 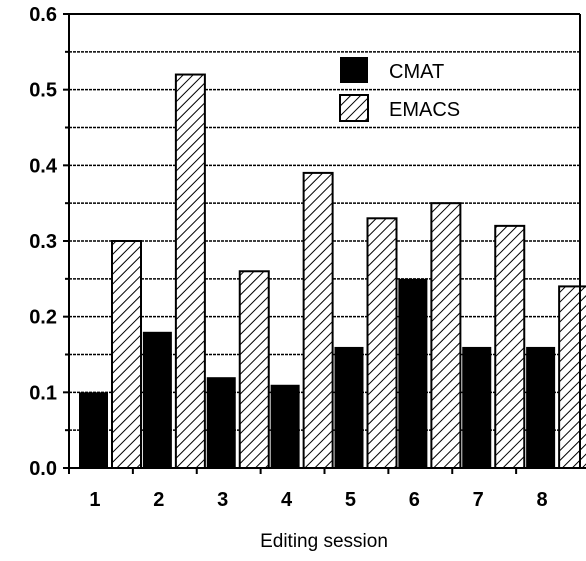 I want to click on x-tick-label: 1, so click(x=94, y=500).